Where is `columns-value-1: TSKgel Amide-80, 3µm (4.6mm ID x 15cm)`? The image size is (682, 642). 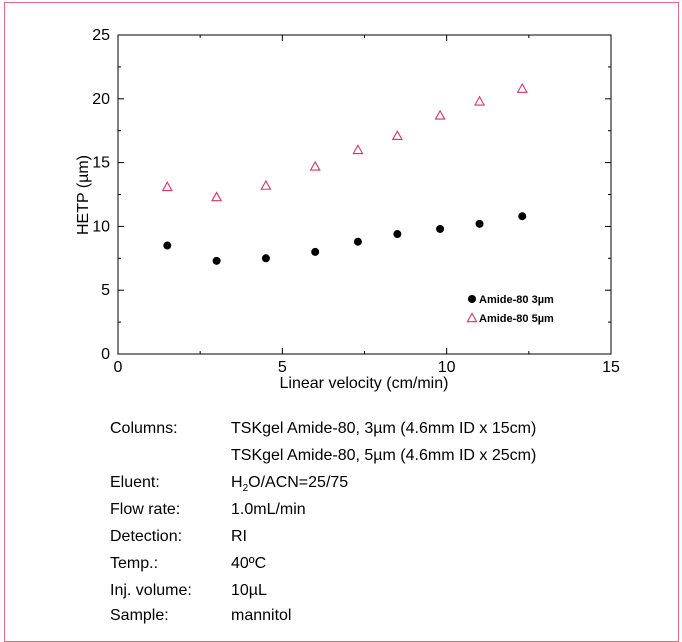 columns-value-1: TSKgel Amide-80, 3µm (4.6mm ID x 15cm) is located at coordinates (384, 428).